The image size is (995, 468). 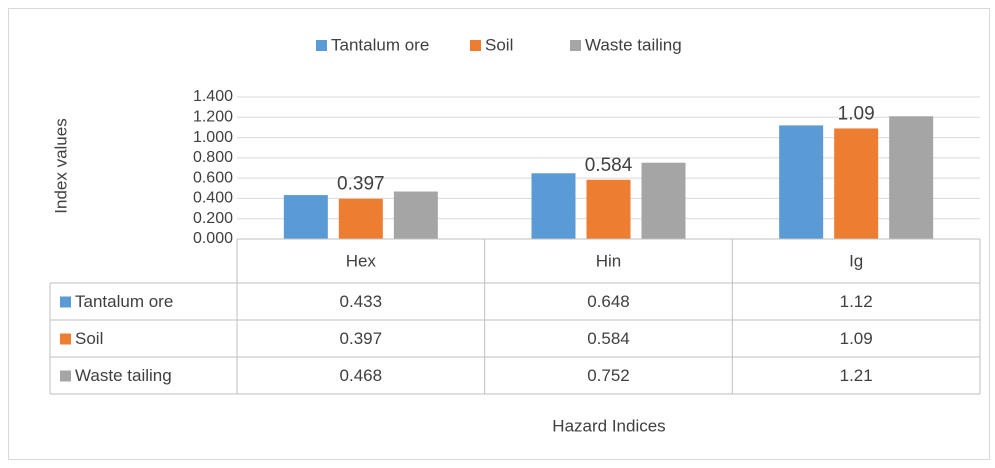 What do you see at coordinates (856, 260) in the screenshot?
I see `table-header: Ig` at bounding box center [856, 260].